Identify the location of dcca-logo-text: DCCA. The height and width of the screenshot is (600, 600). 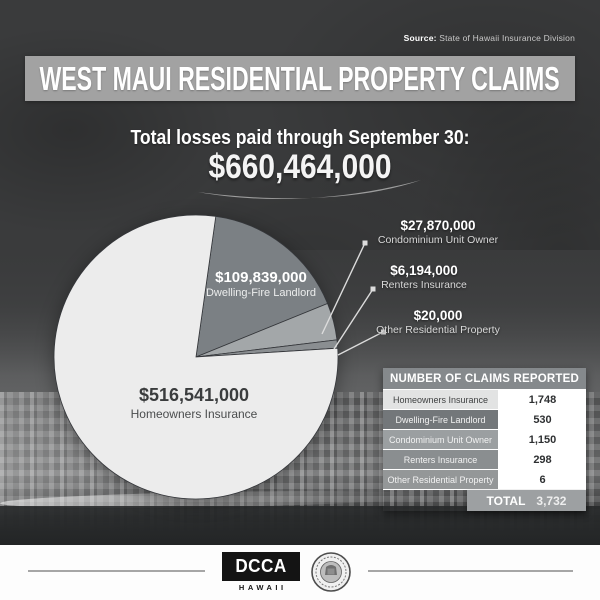
(261, 566).